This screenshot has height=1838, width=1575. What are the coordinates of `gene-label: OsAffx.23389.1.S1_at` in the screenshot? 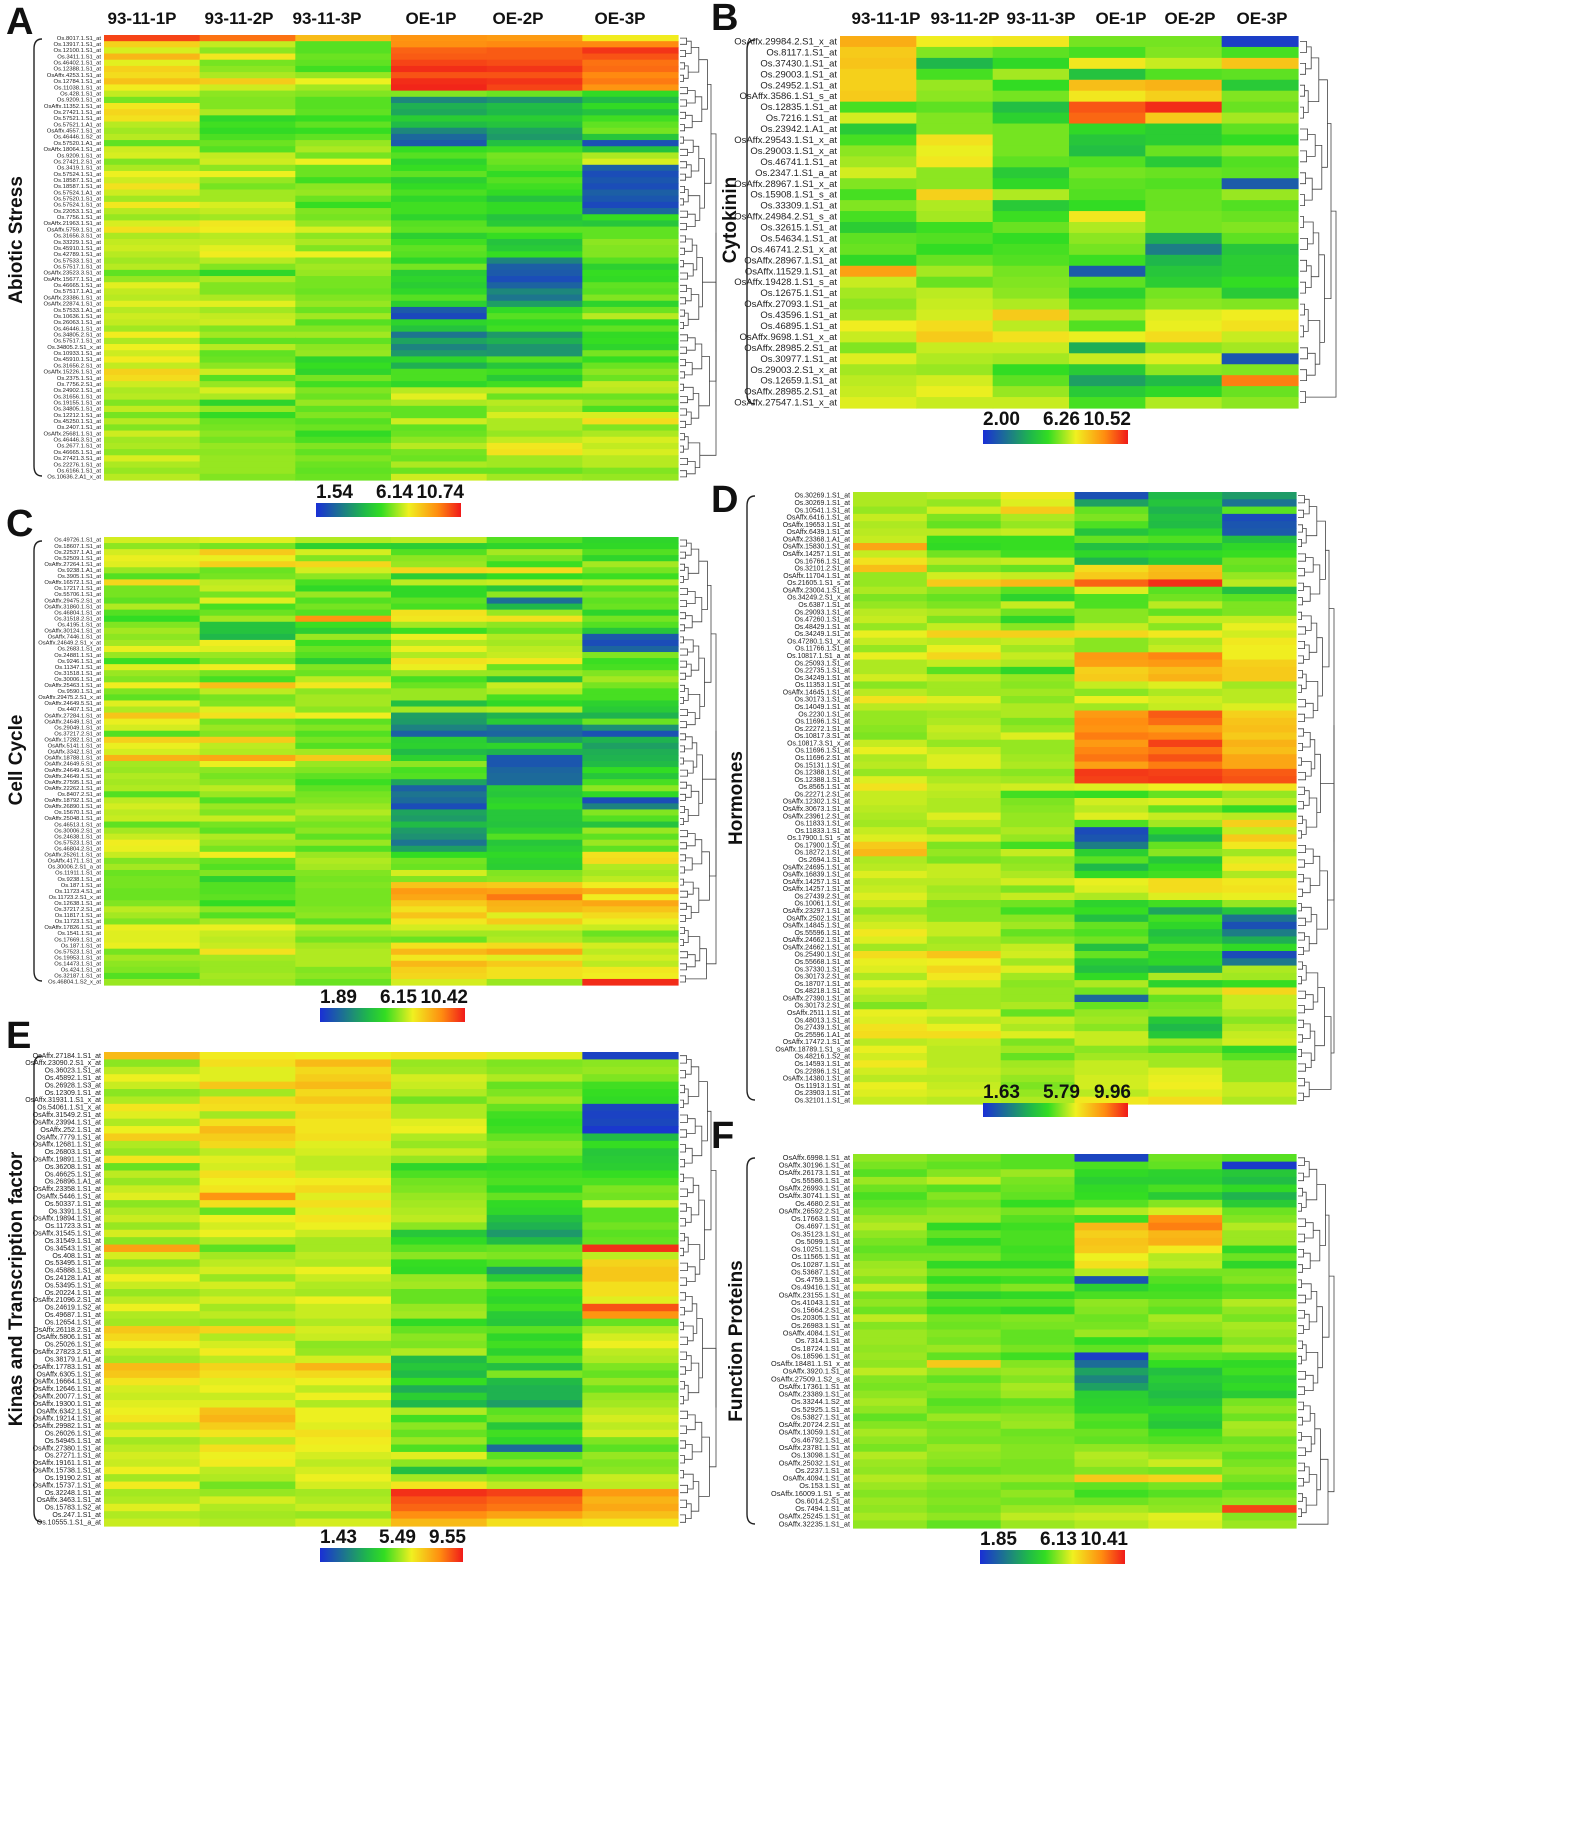 It's located at (814, 1394).